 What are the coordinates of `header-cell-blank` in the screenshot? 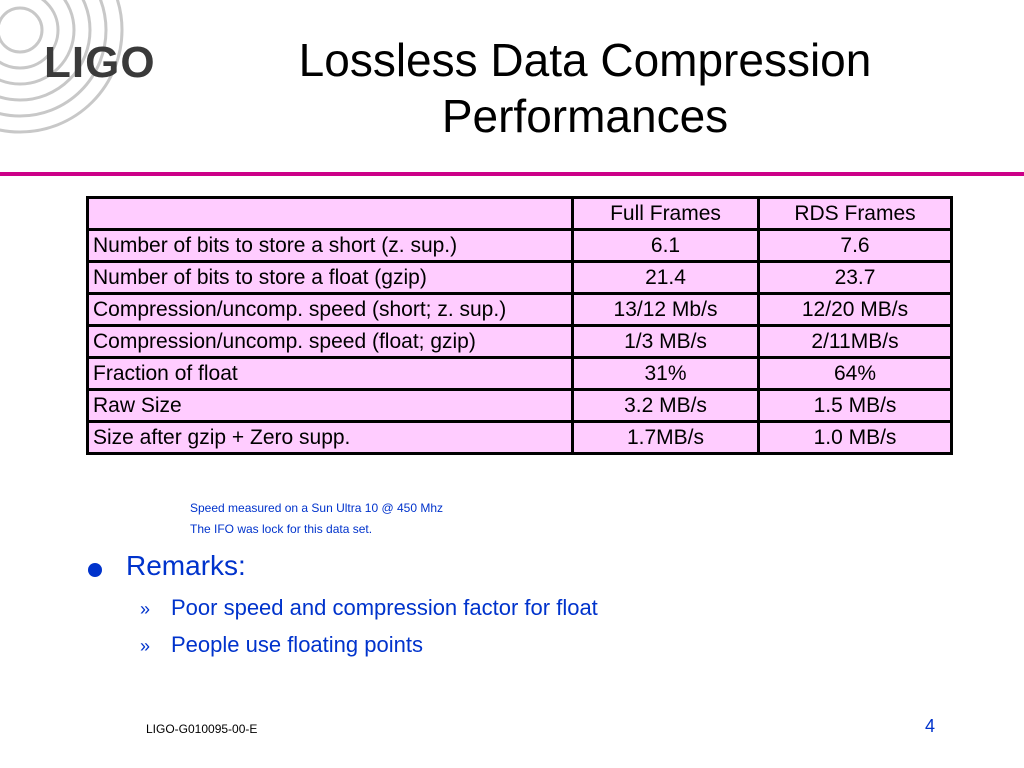 It's located at (330, 213).